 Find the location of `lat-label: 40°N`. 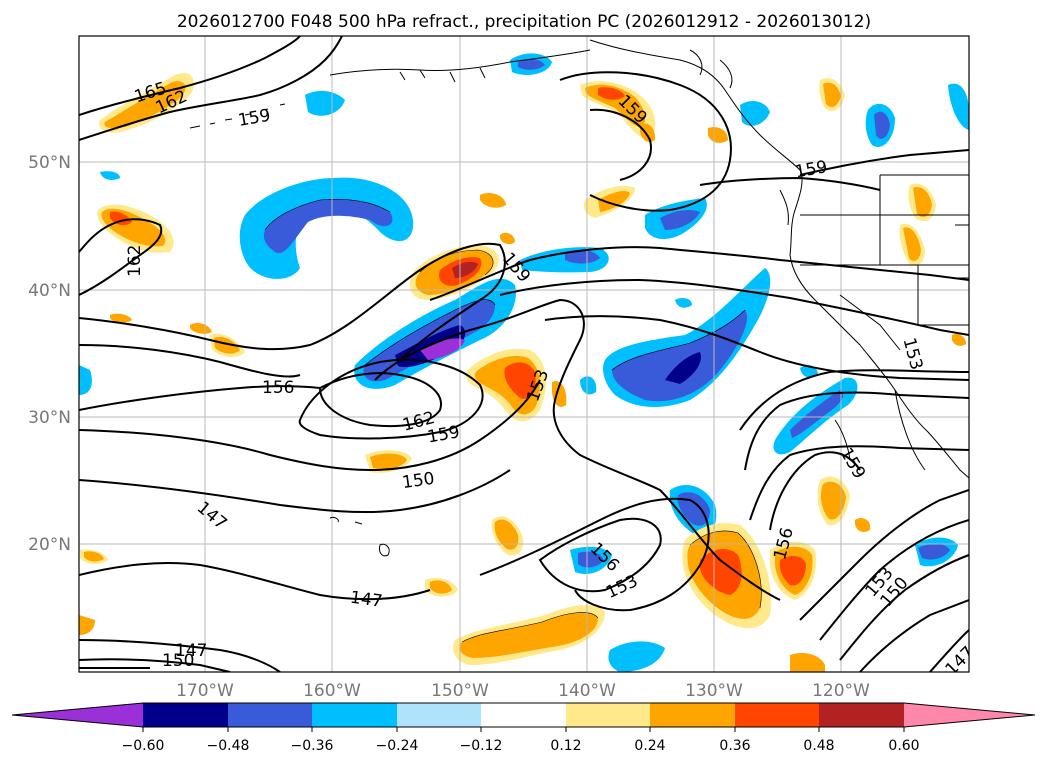

lat-label: 40°N is located at coordinates (49, 291).